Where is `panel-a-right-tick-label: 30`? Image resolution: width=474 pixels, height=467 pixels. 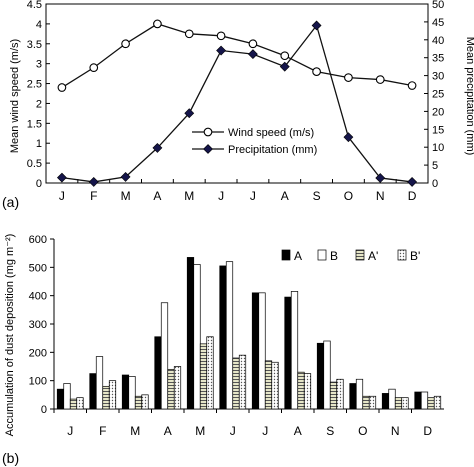 panel-a-right-tick-label: 30 is located at coordinates (438, 77).